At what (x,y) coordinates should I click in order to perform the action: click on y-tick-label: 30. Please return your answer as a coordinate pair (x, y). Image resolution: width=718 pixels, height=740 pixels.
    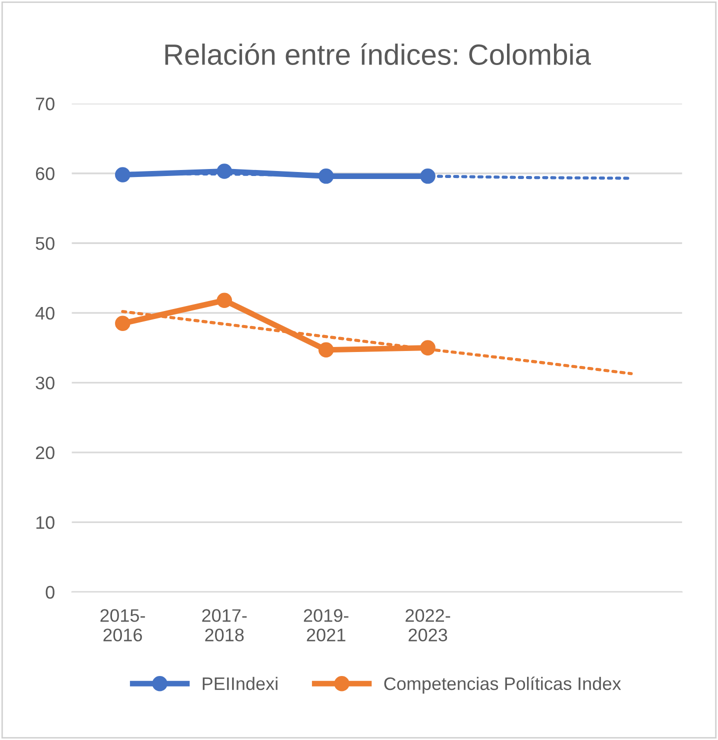
    Looking at the image, I should click on (45, 383).